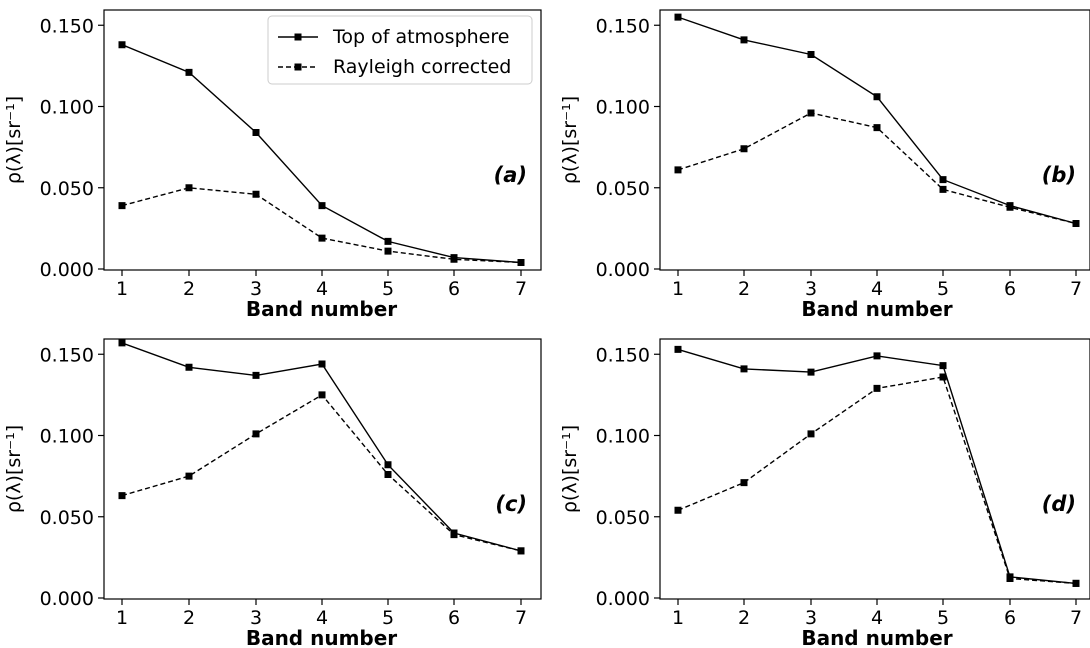  I want to click on x-tick-label: 2, so click(189, 289).